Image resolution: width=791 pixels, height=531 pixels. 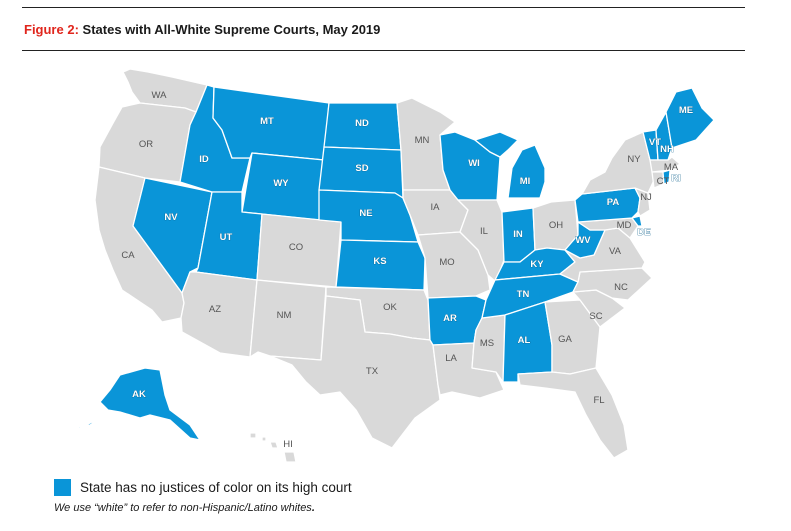 I want to click on state-label-PA: PA, so click(x=613, y=202).